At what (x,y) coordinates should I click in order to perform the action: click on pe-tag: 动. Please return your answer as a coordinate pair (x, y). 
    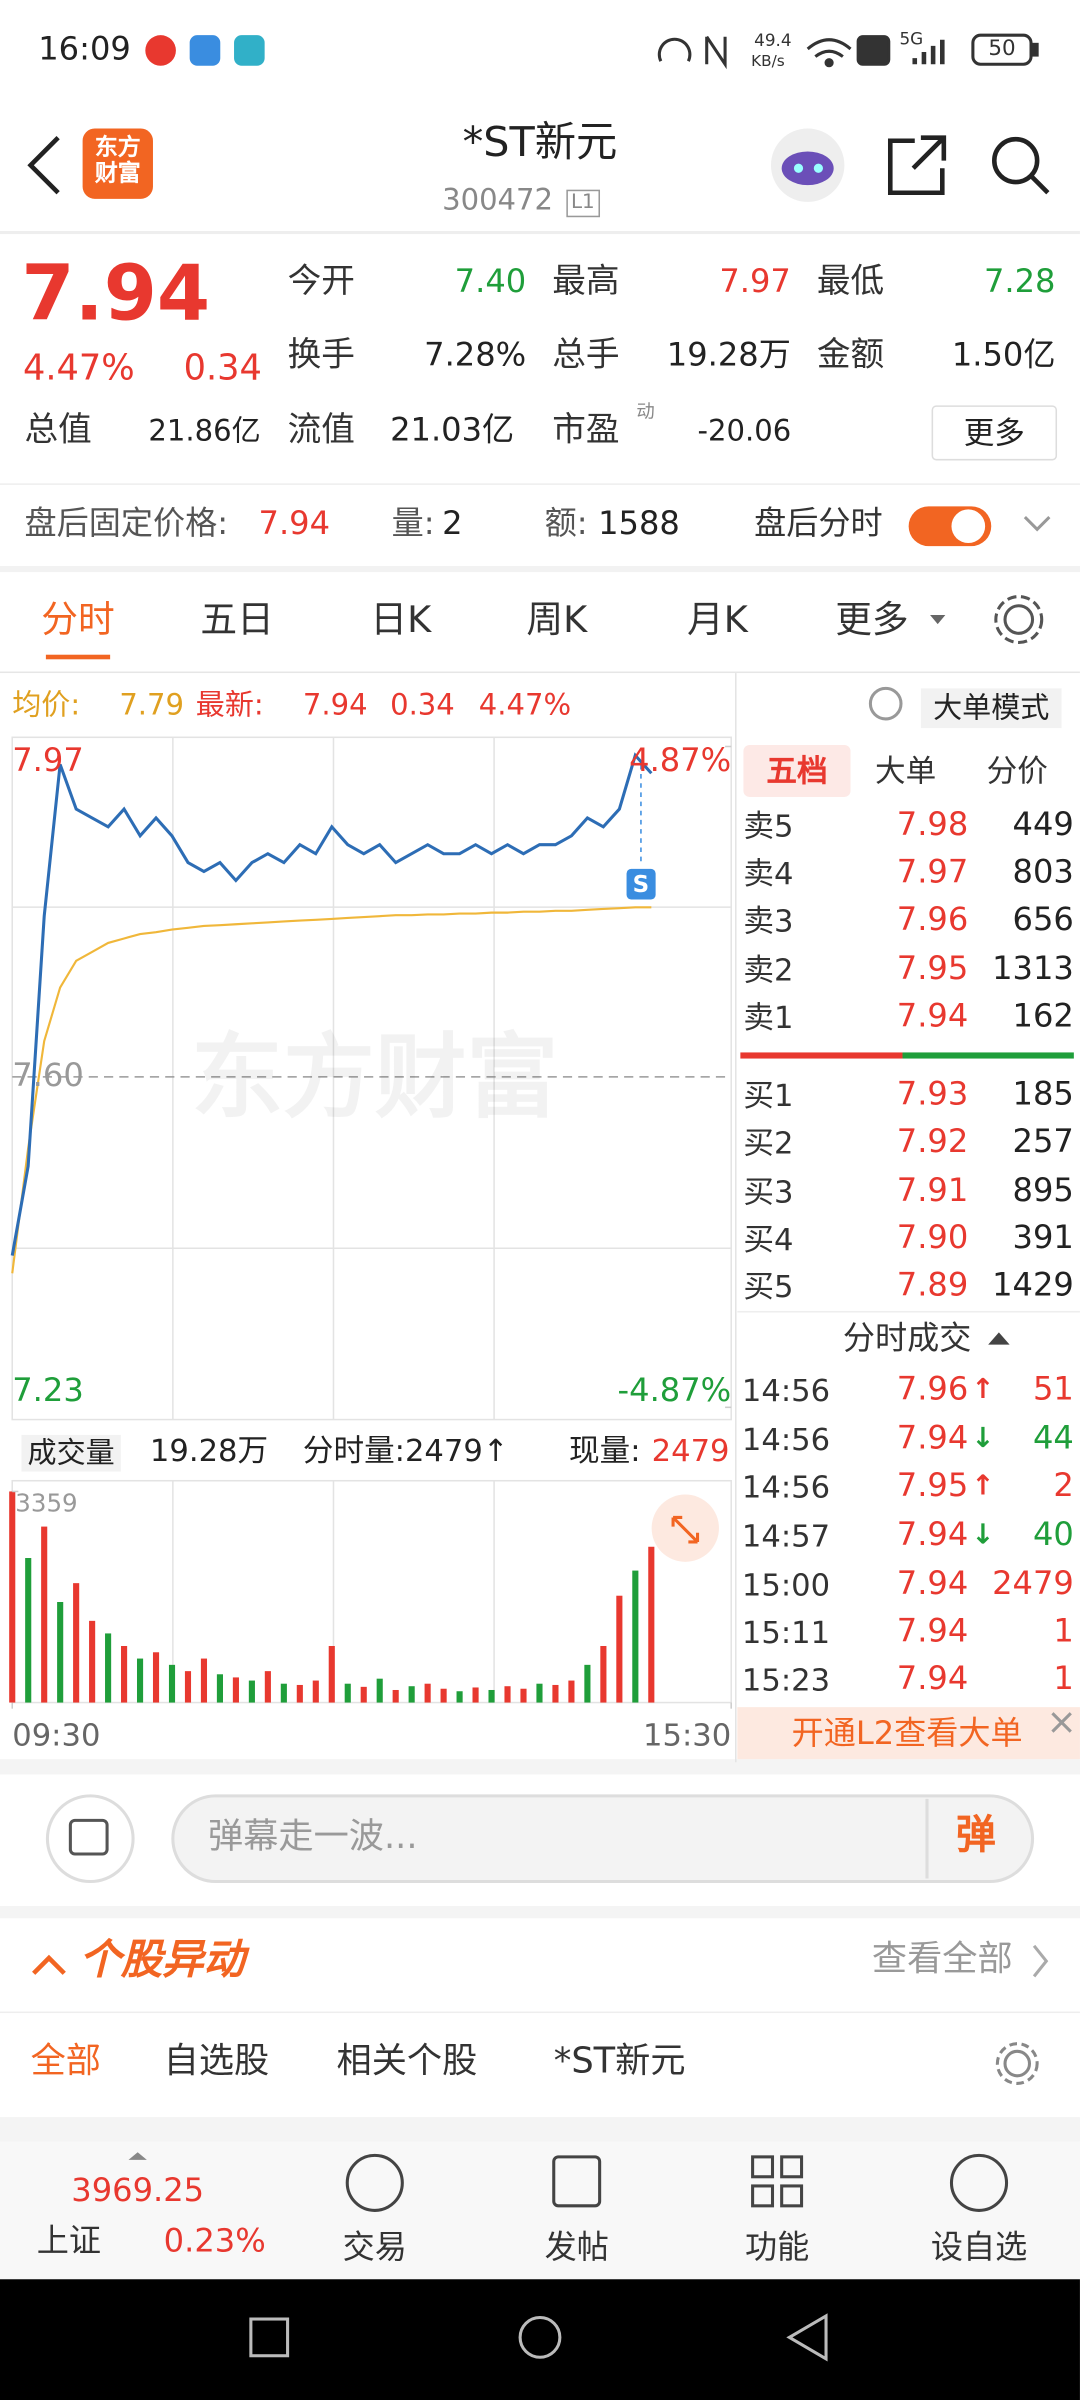
    Looking at the image, I should click on (645, 412).